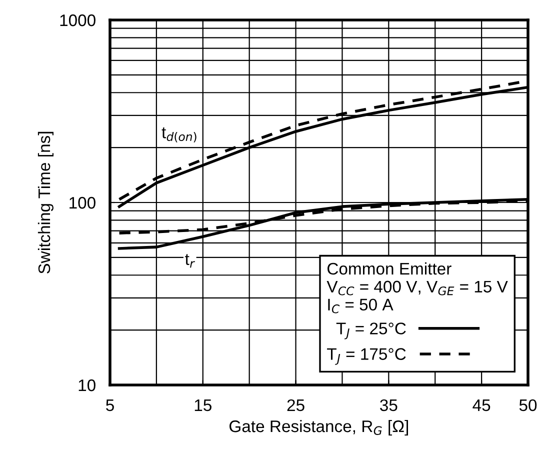  What do you see at coordinates (83, 202) in the screenshot?
I see `y-tick-label: 100` at bounding box center [83, 202].